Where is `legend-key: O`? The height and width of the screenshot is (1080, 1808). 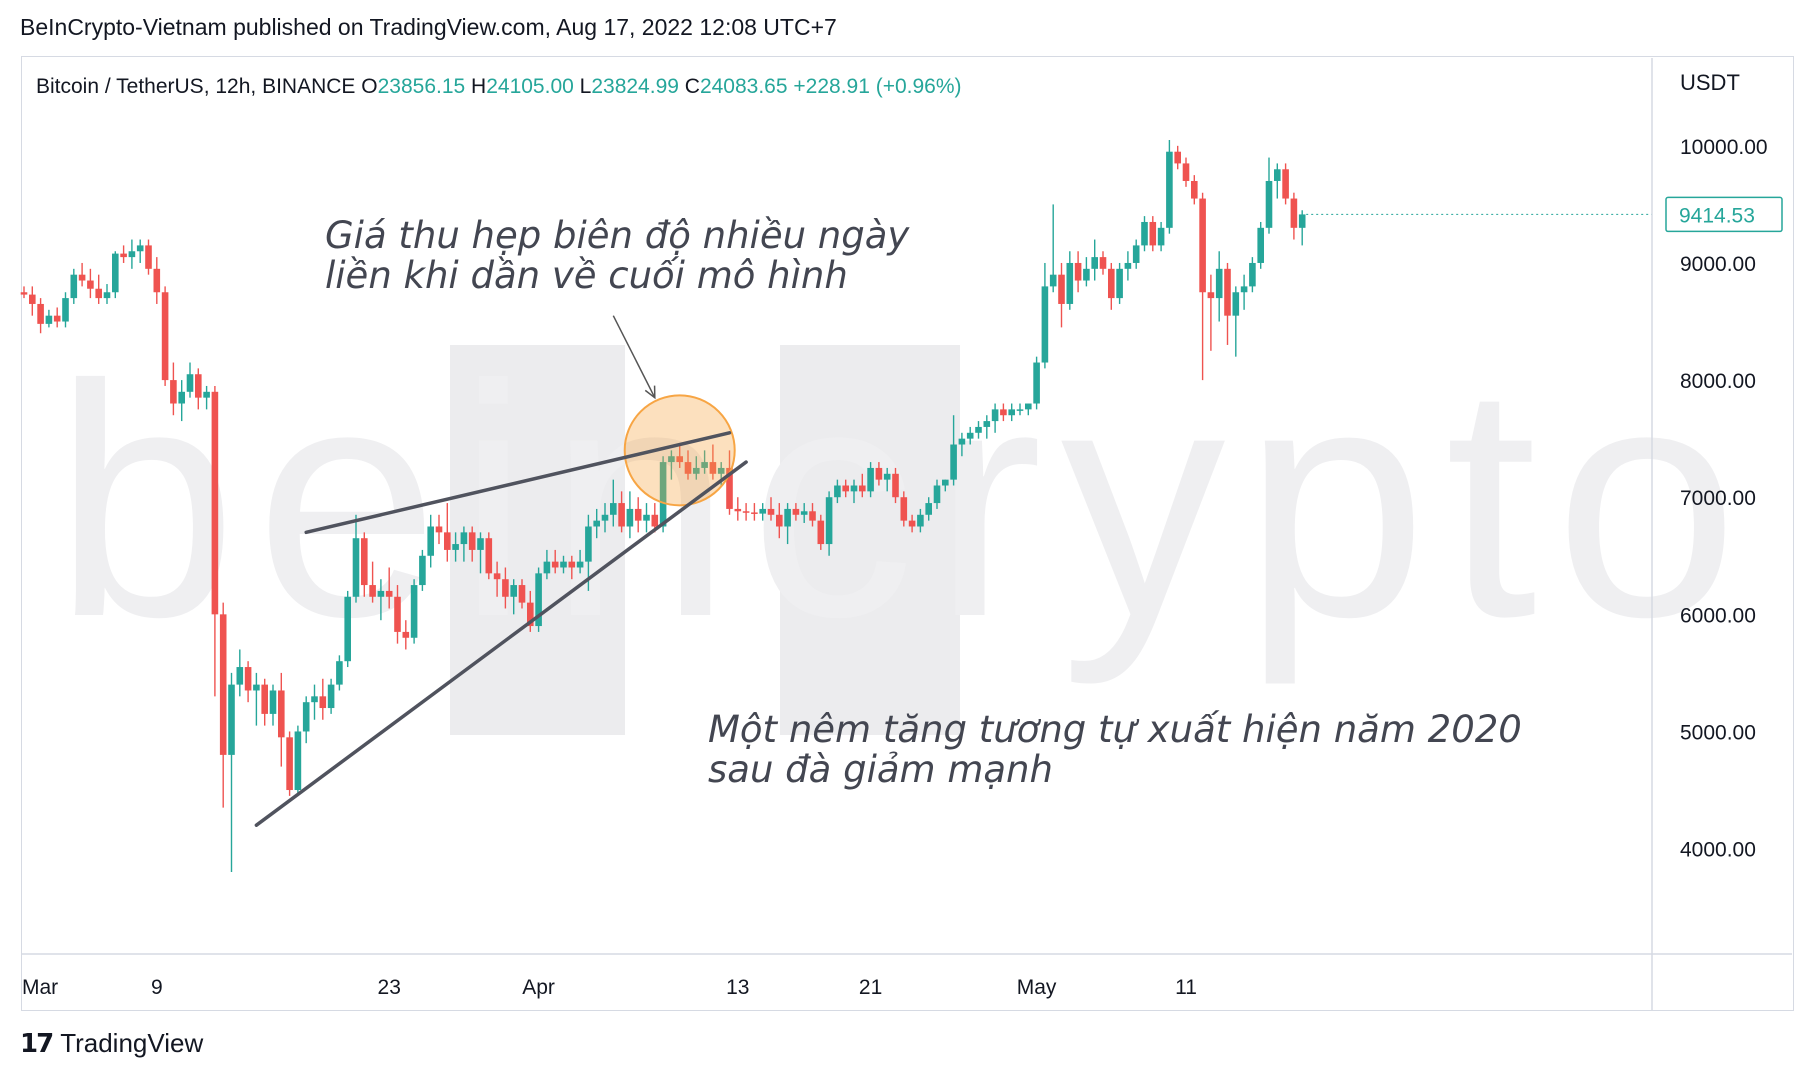 legend-key: O is located at coordinates (369, 86).